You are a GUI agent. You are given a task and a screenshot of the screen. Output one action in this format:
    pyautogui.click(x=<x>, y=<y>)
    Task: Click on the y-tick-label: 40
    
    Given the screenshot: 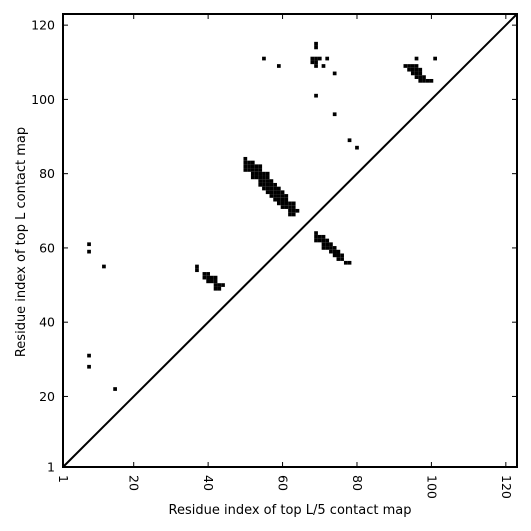 What is the action you would take?
    pyautogui.click(x=47, y=322)
    